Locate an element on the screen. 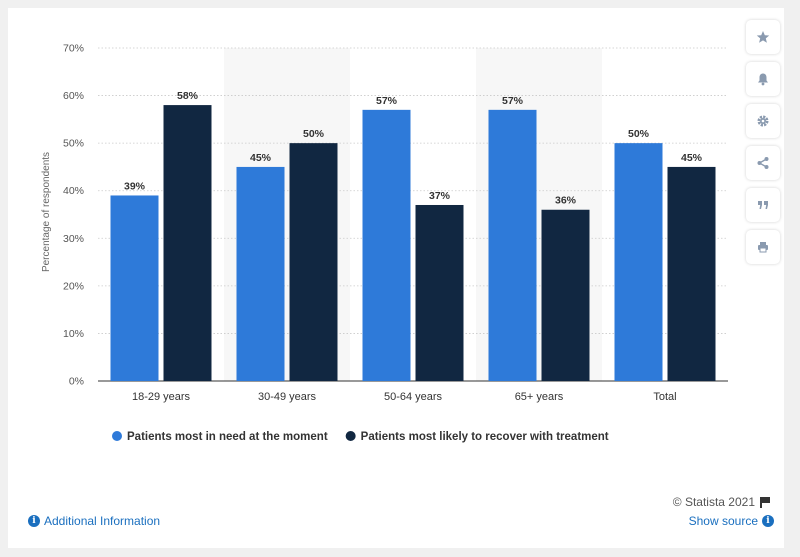 The height and width of the screenshot is (557, 800). y-tick-label: 0% is located at coordinates (76, 382).